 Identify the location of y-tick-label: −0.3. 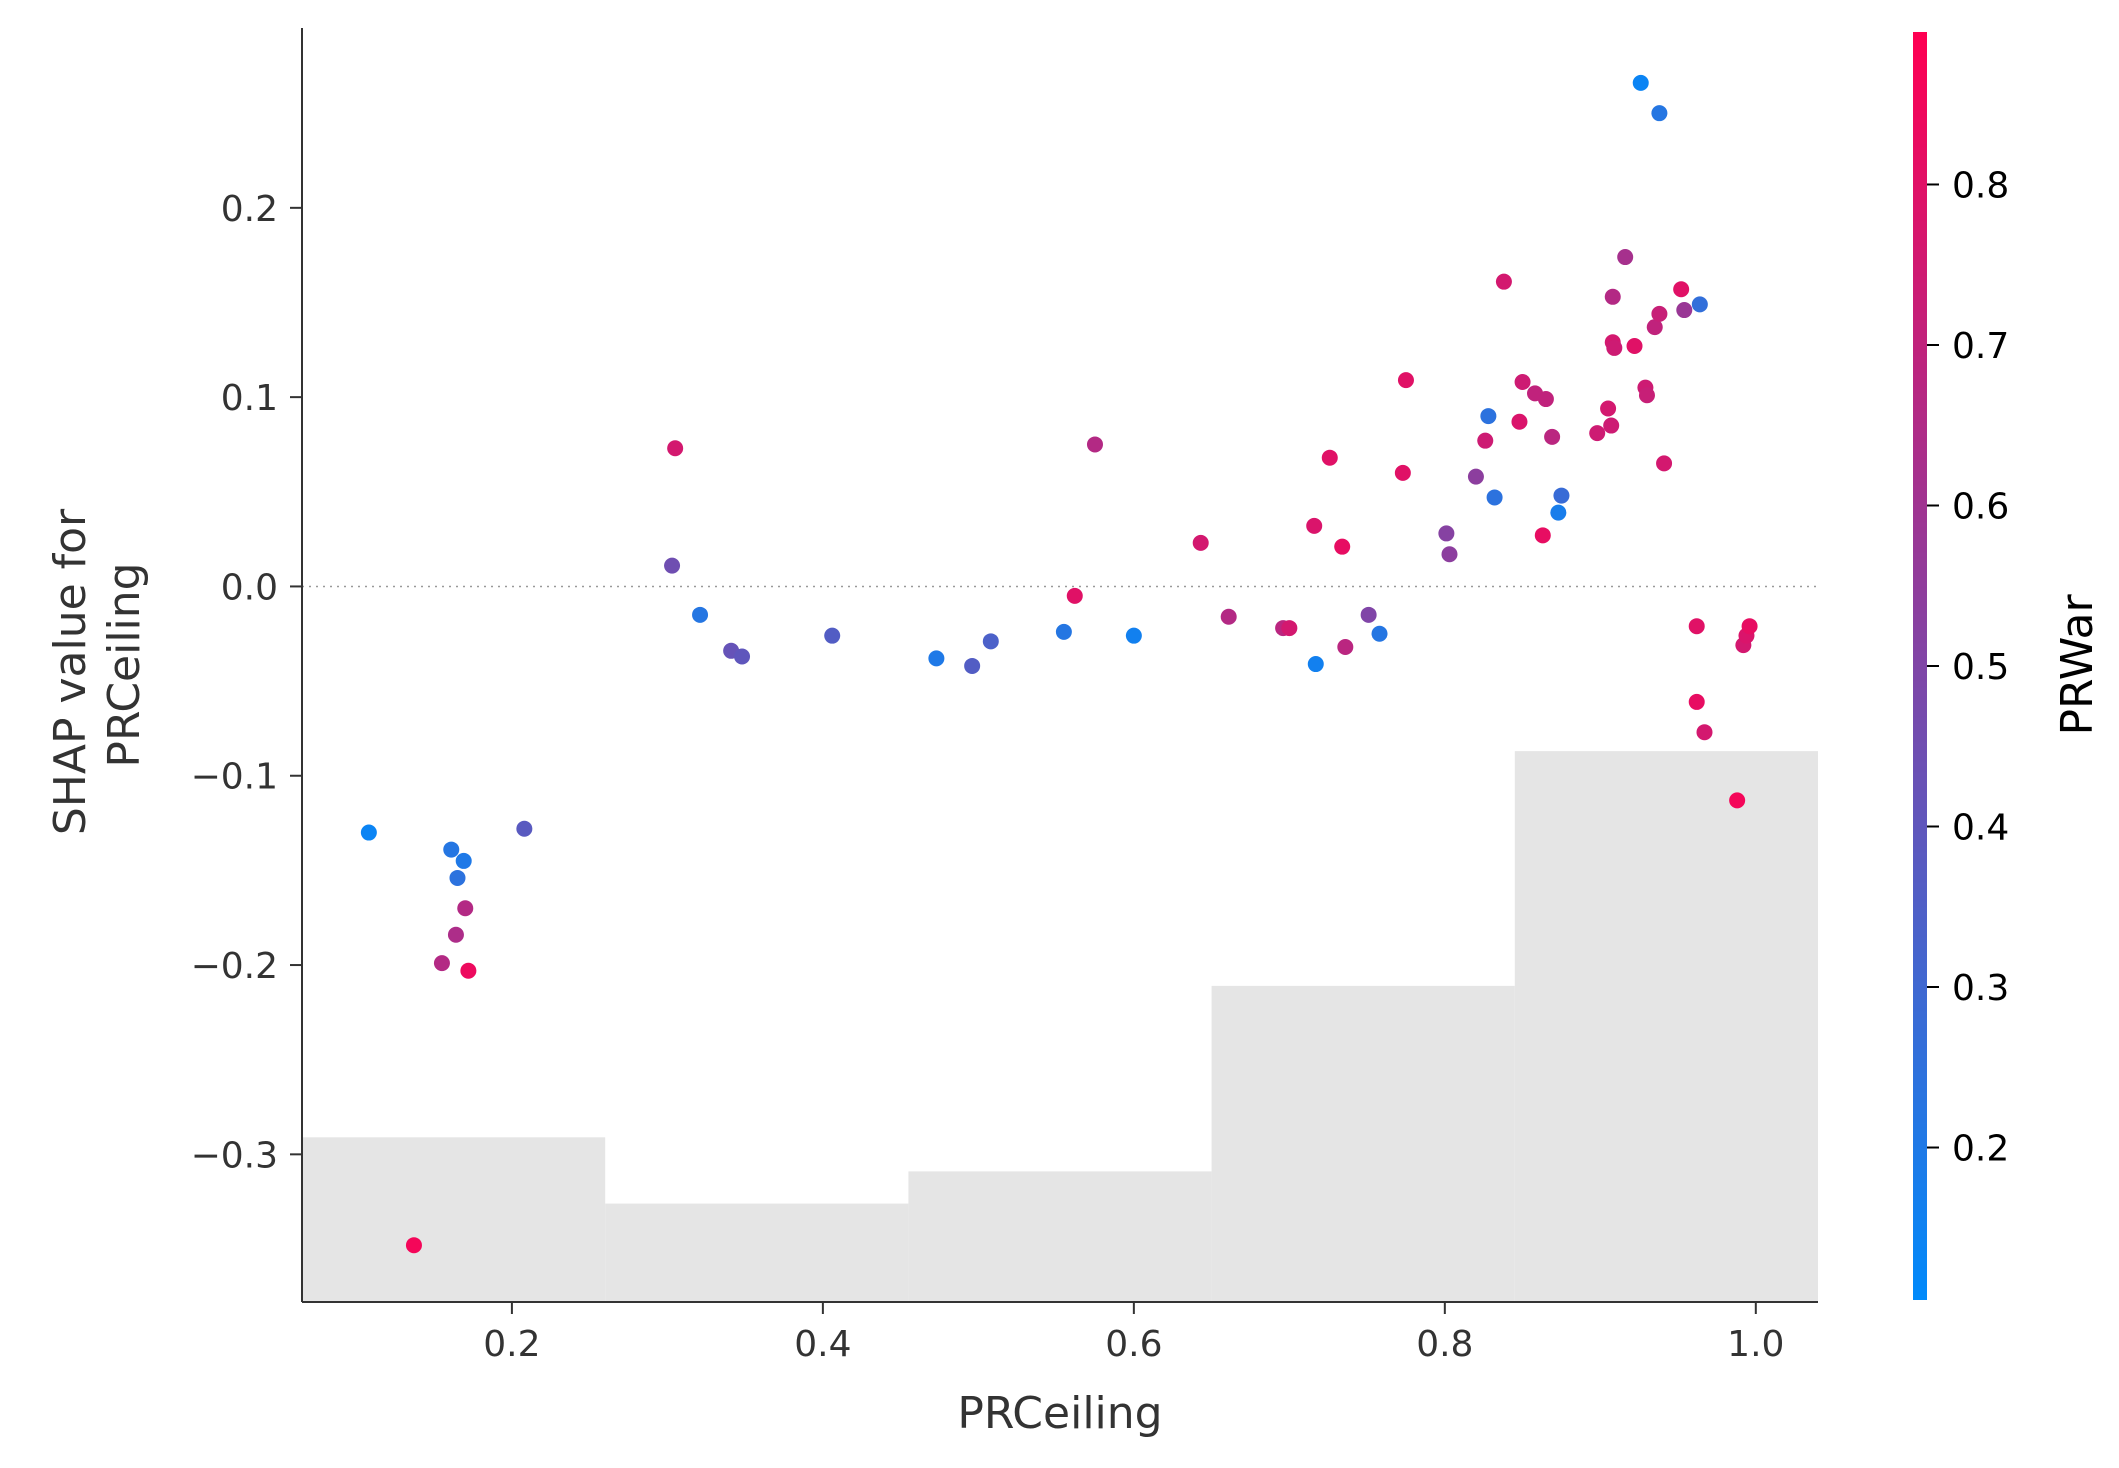
(234, 1155).